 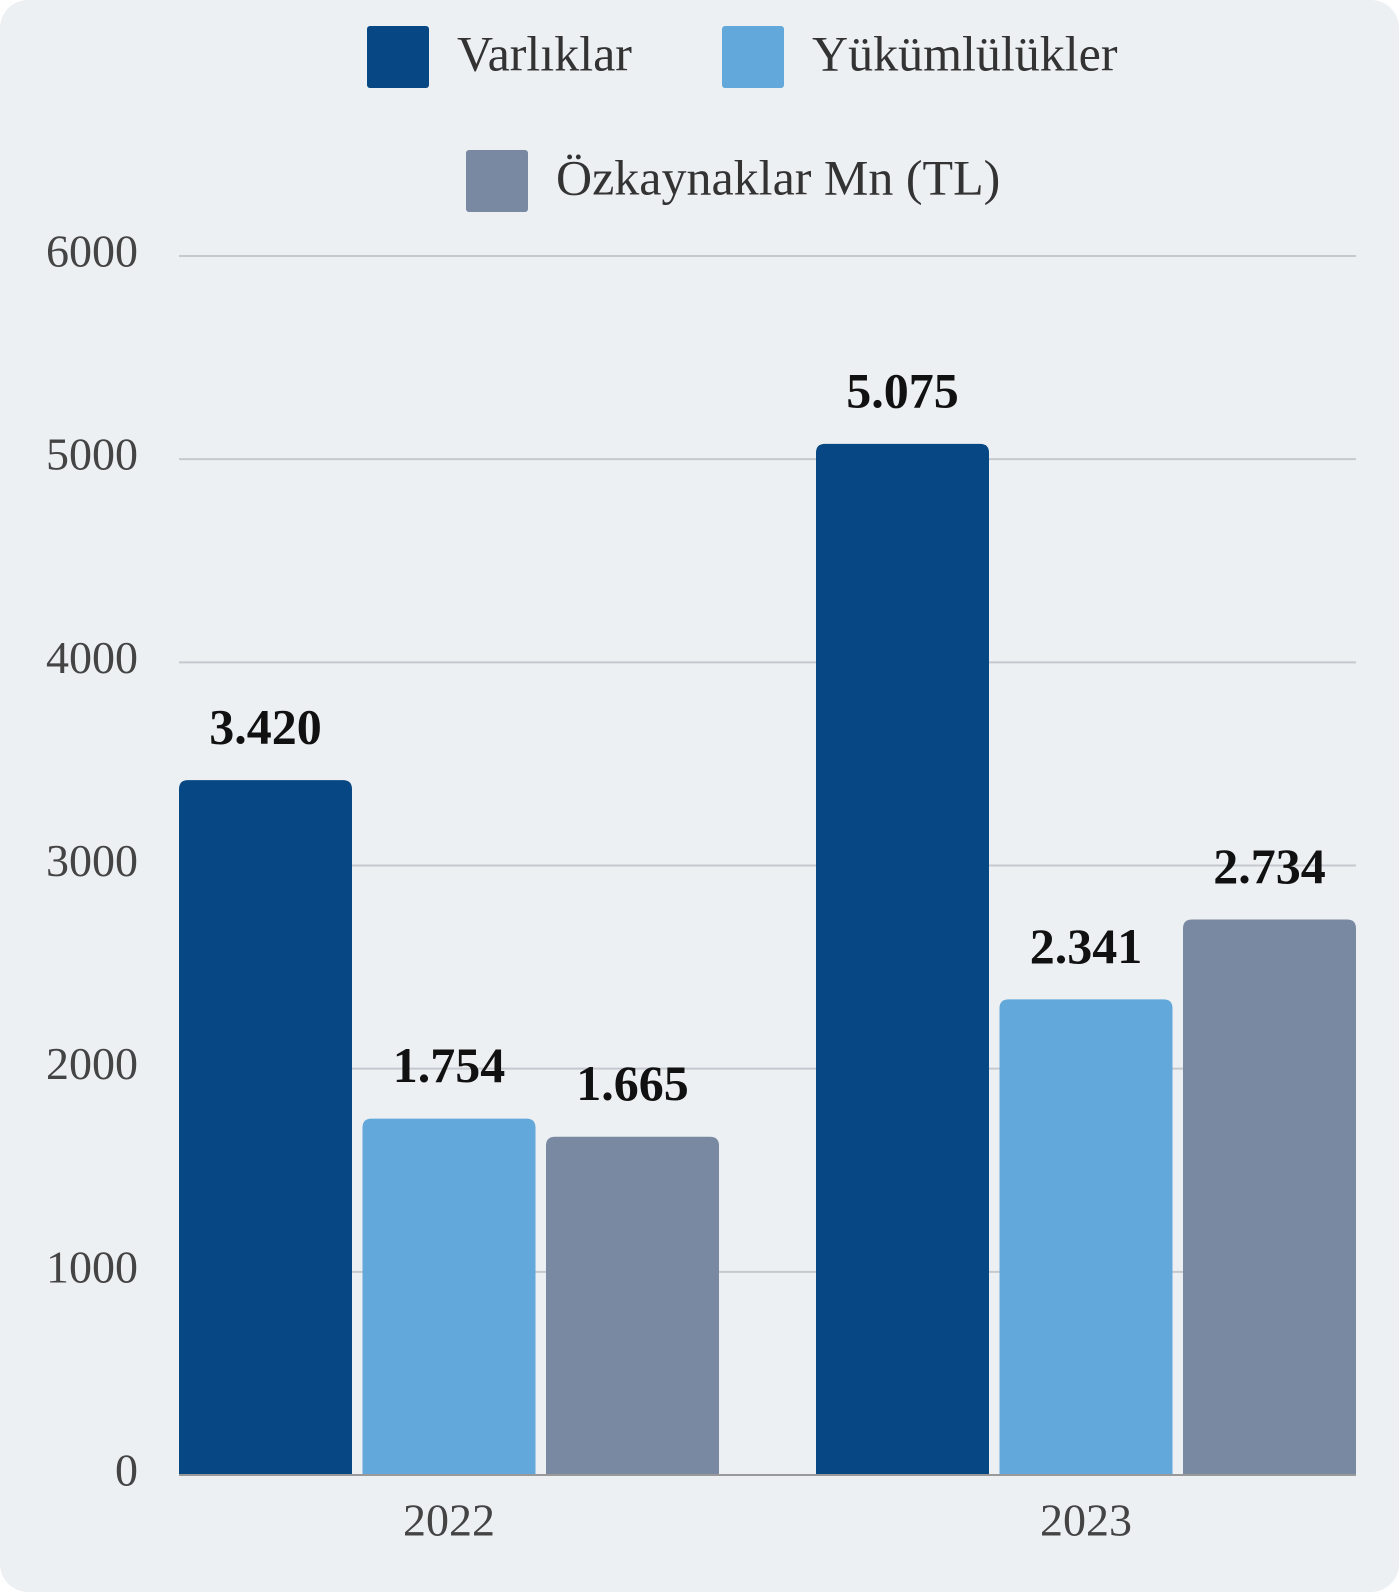 What do you see at coordinates (902, 390) in the screenshot?
I see `value-label: 5.075` at bounding box center [902, 390].